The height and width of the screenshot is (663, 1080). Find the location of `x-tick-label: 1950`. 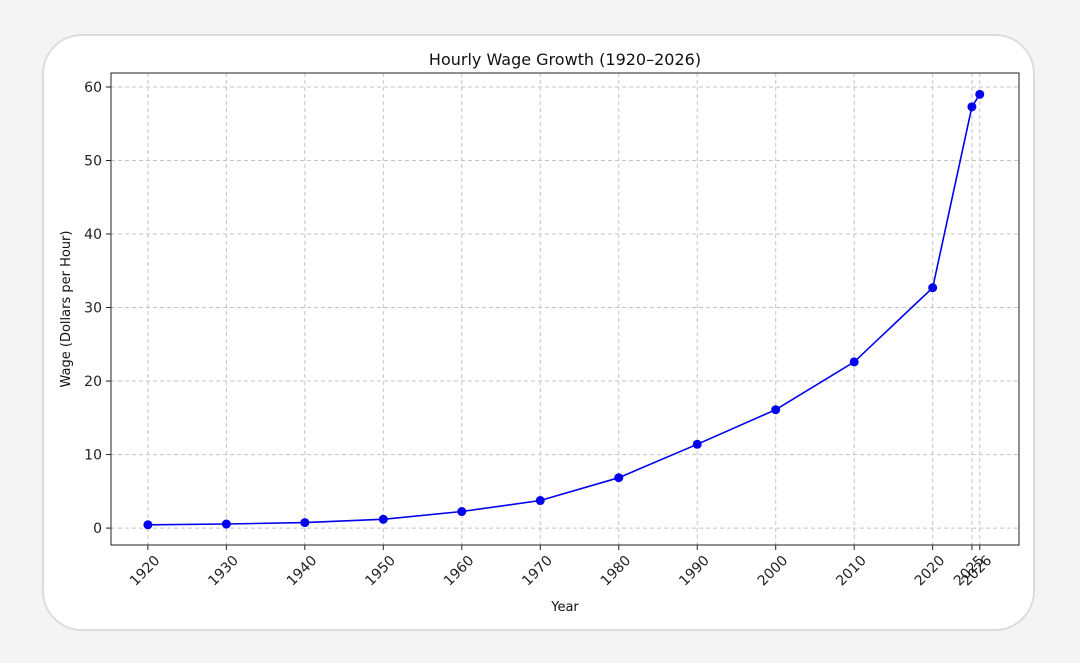

x-tick-label: 1950 is located at coordinates (380, 571).